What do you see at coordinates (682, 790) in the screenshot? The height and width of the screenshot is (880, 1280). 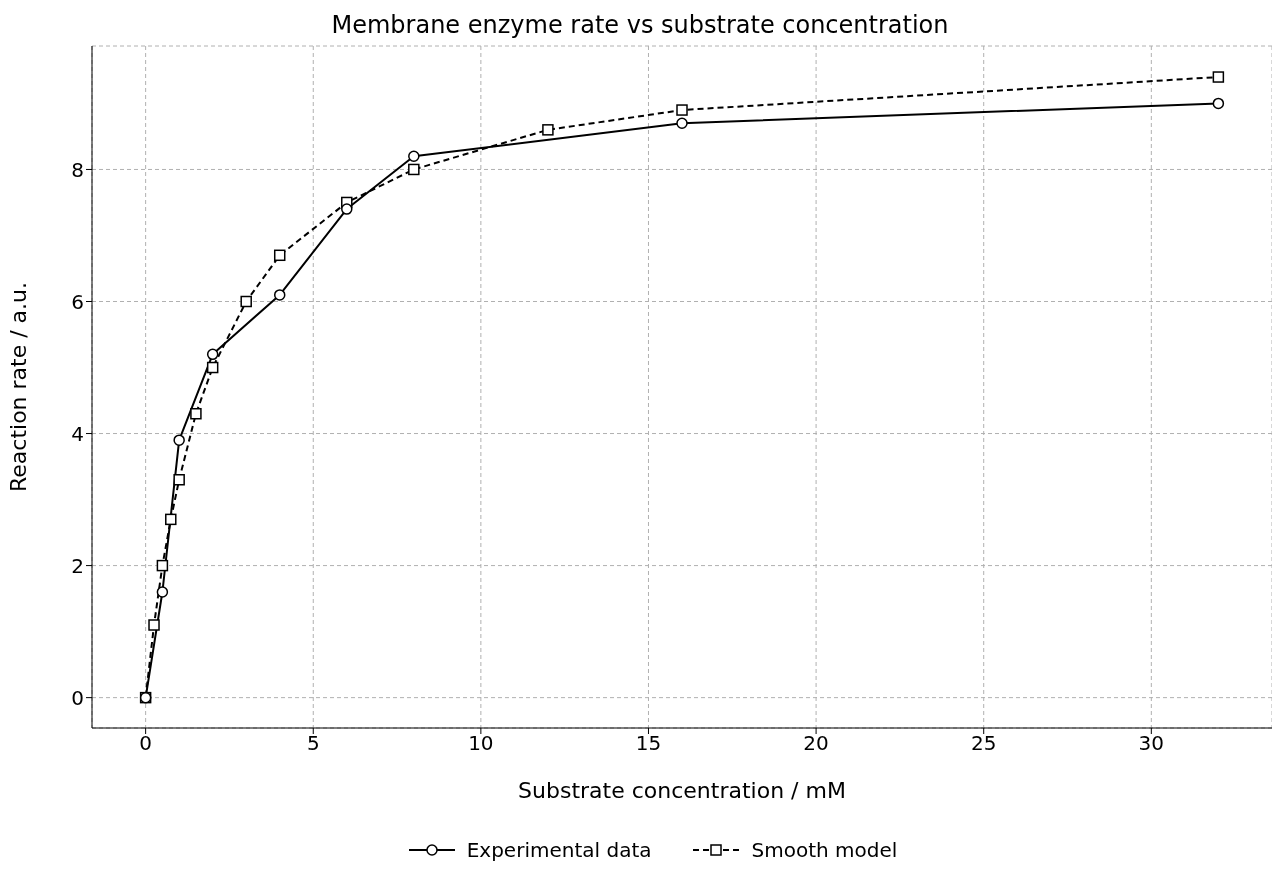 I see `x-axis-title: Substrate concentration / mM` at bounding box center [682, 790].